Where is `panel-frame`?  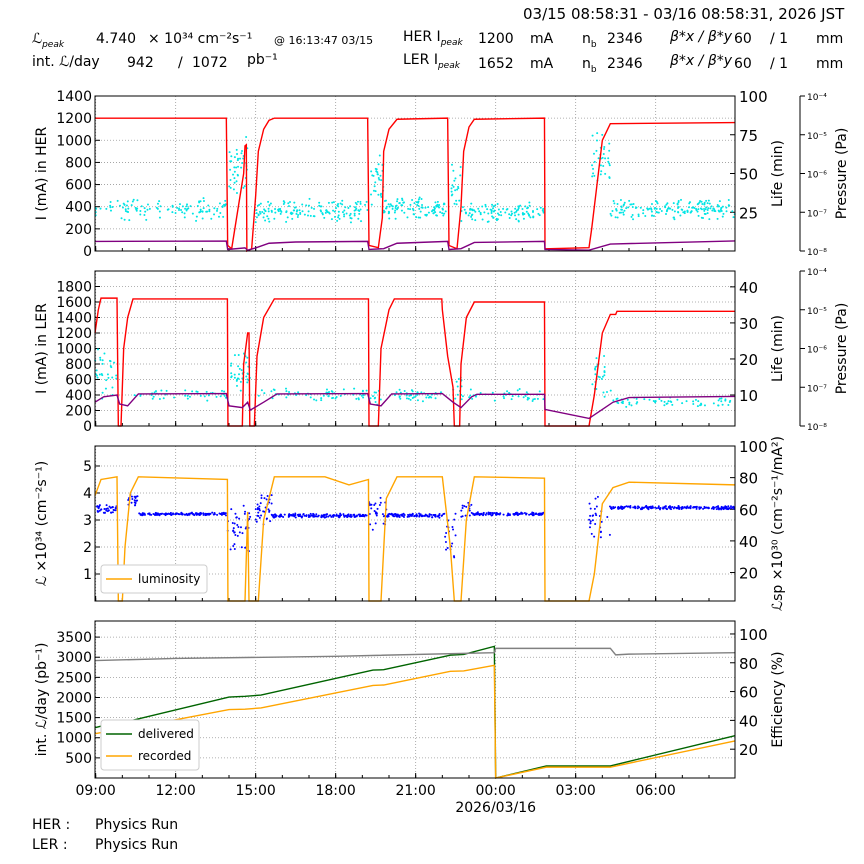
panel-frame is located at coordinates (415, 348).